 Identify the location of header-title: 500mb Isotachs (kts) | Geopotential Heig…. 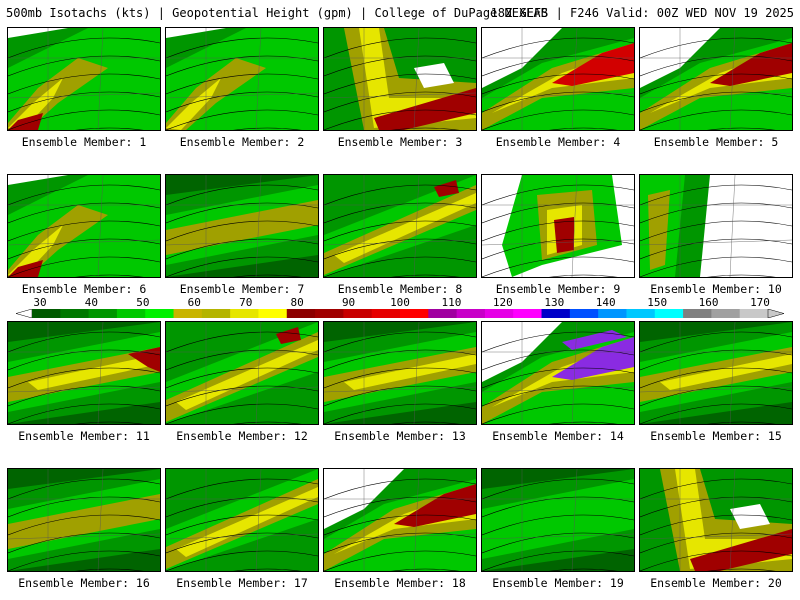
(277, 13).